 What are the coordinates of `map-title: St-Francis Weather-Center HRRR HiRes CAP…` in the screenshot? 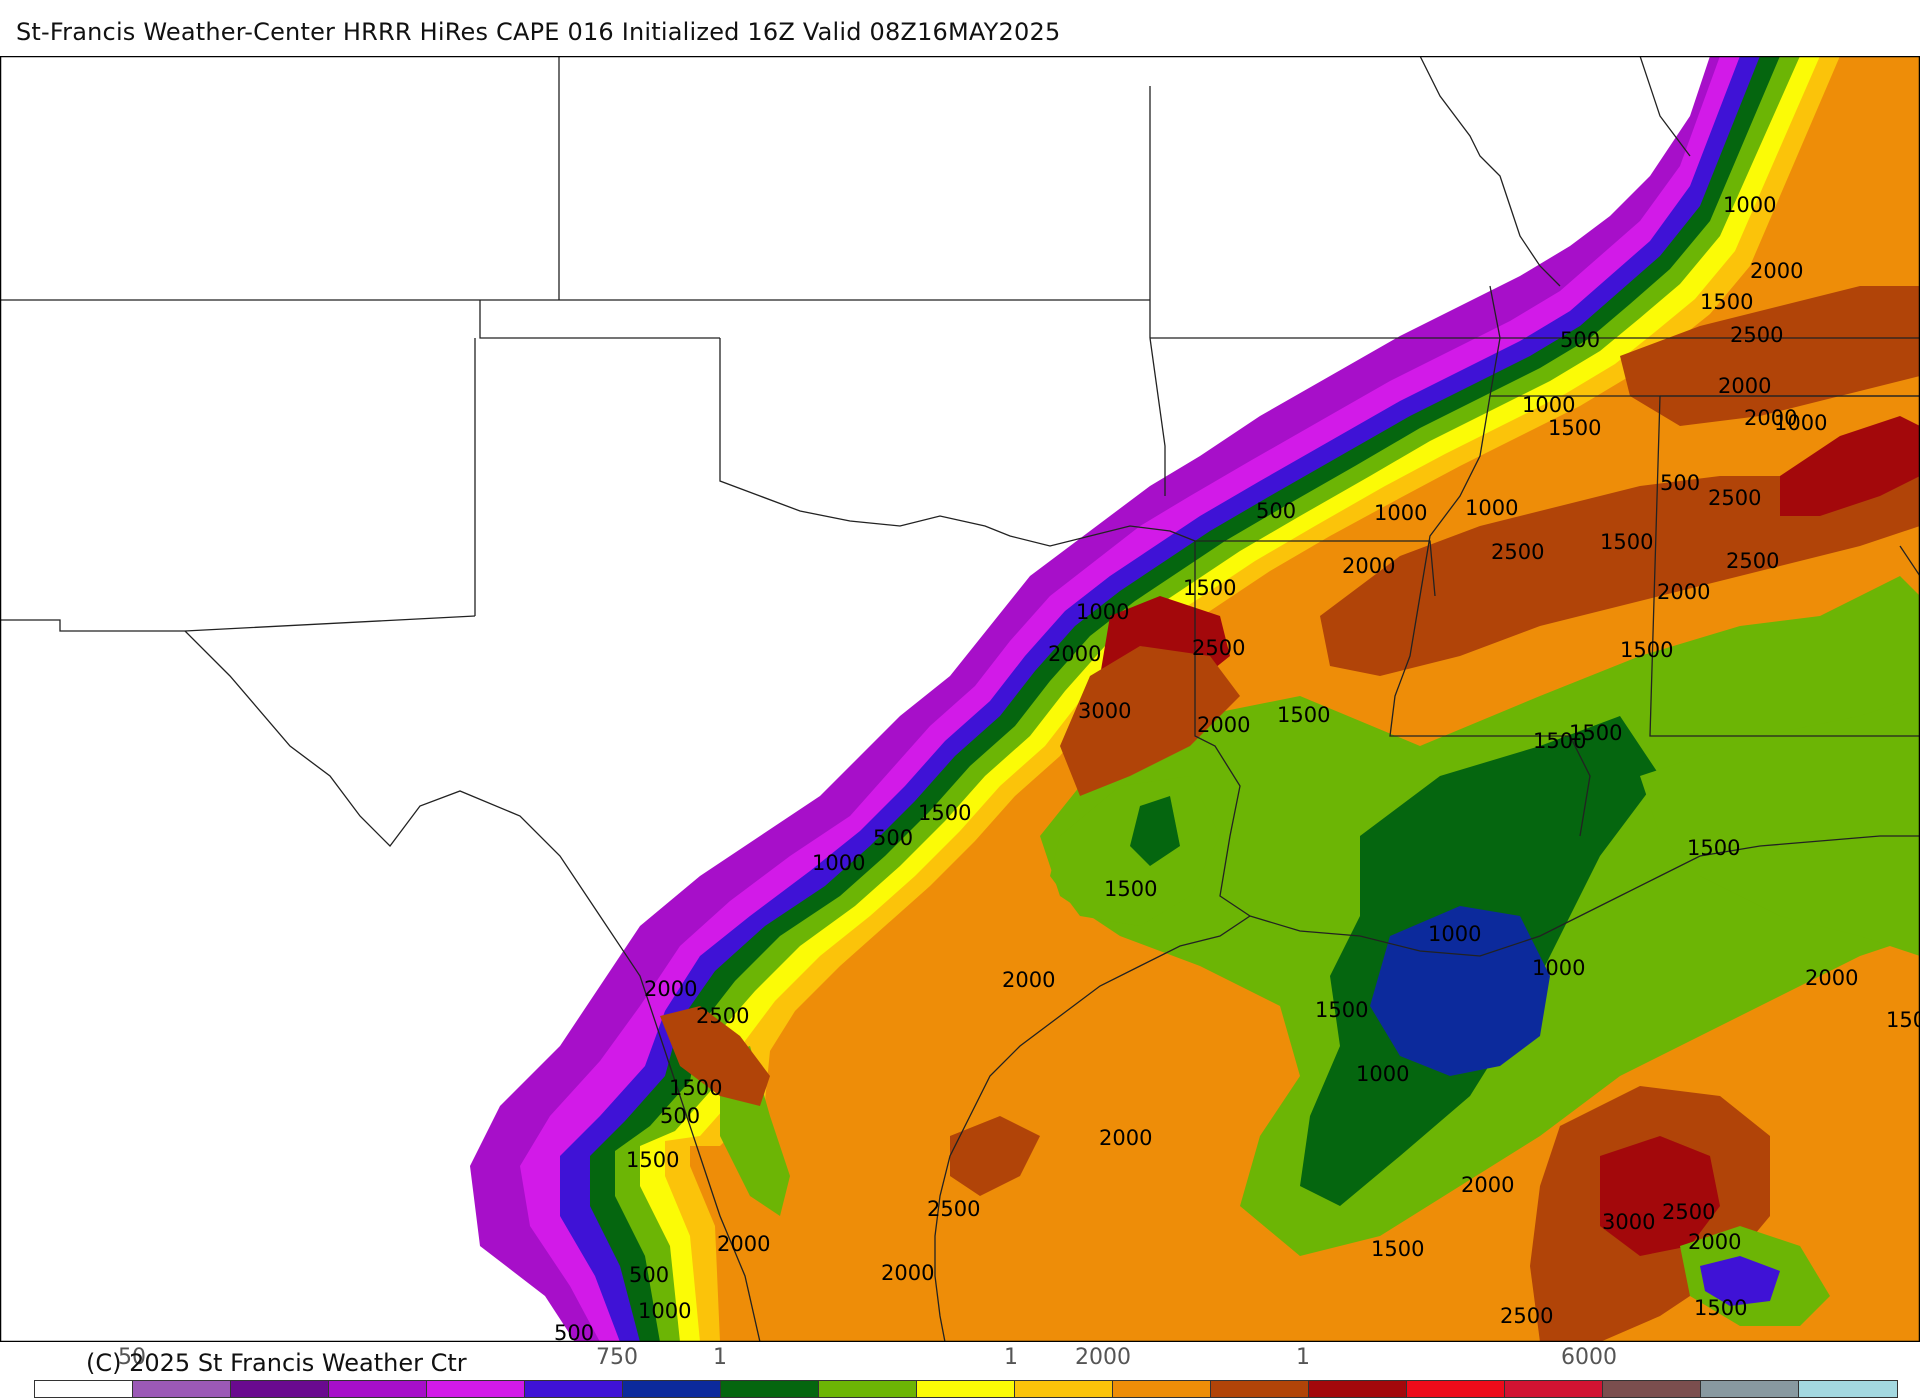 It's located at (538, 32).